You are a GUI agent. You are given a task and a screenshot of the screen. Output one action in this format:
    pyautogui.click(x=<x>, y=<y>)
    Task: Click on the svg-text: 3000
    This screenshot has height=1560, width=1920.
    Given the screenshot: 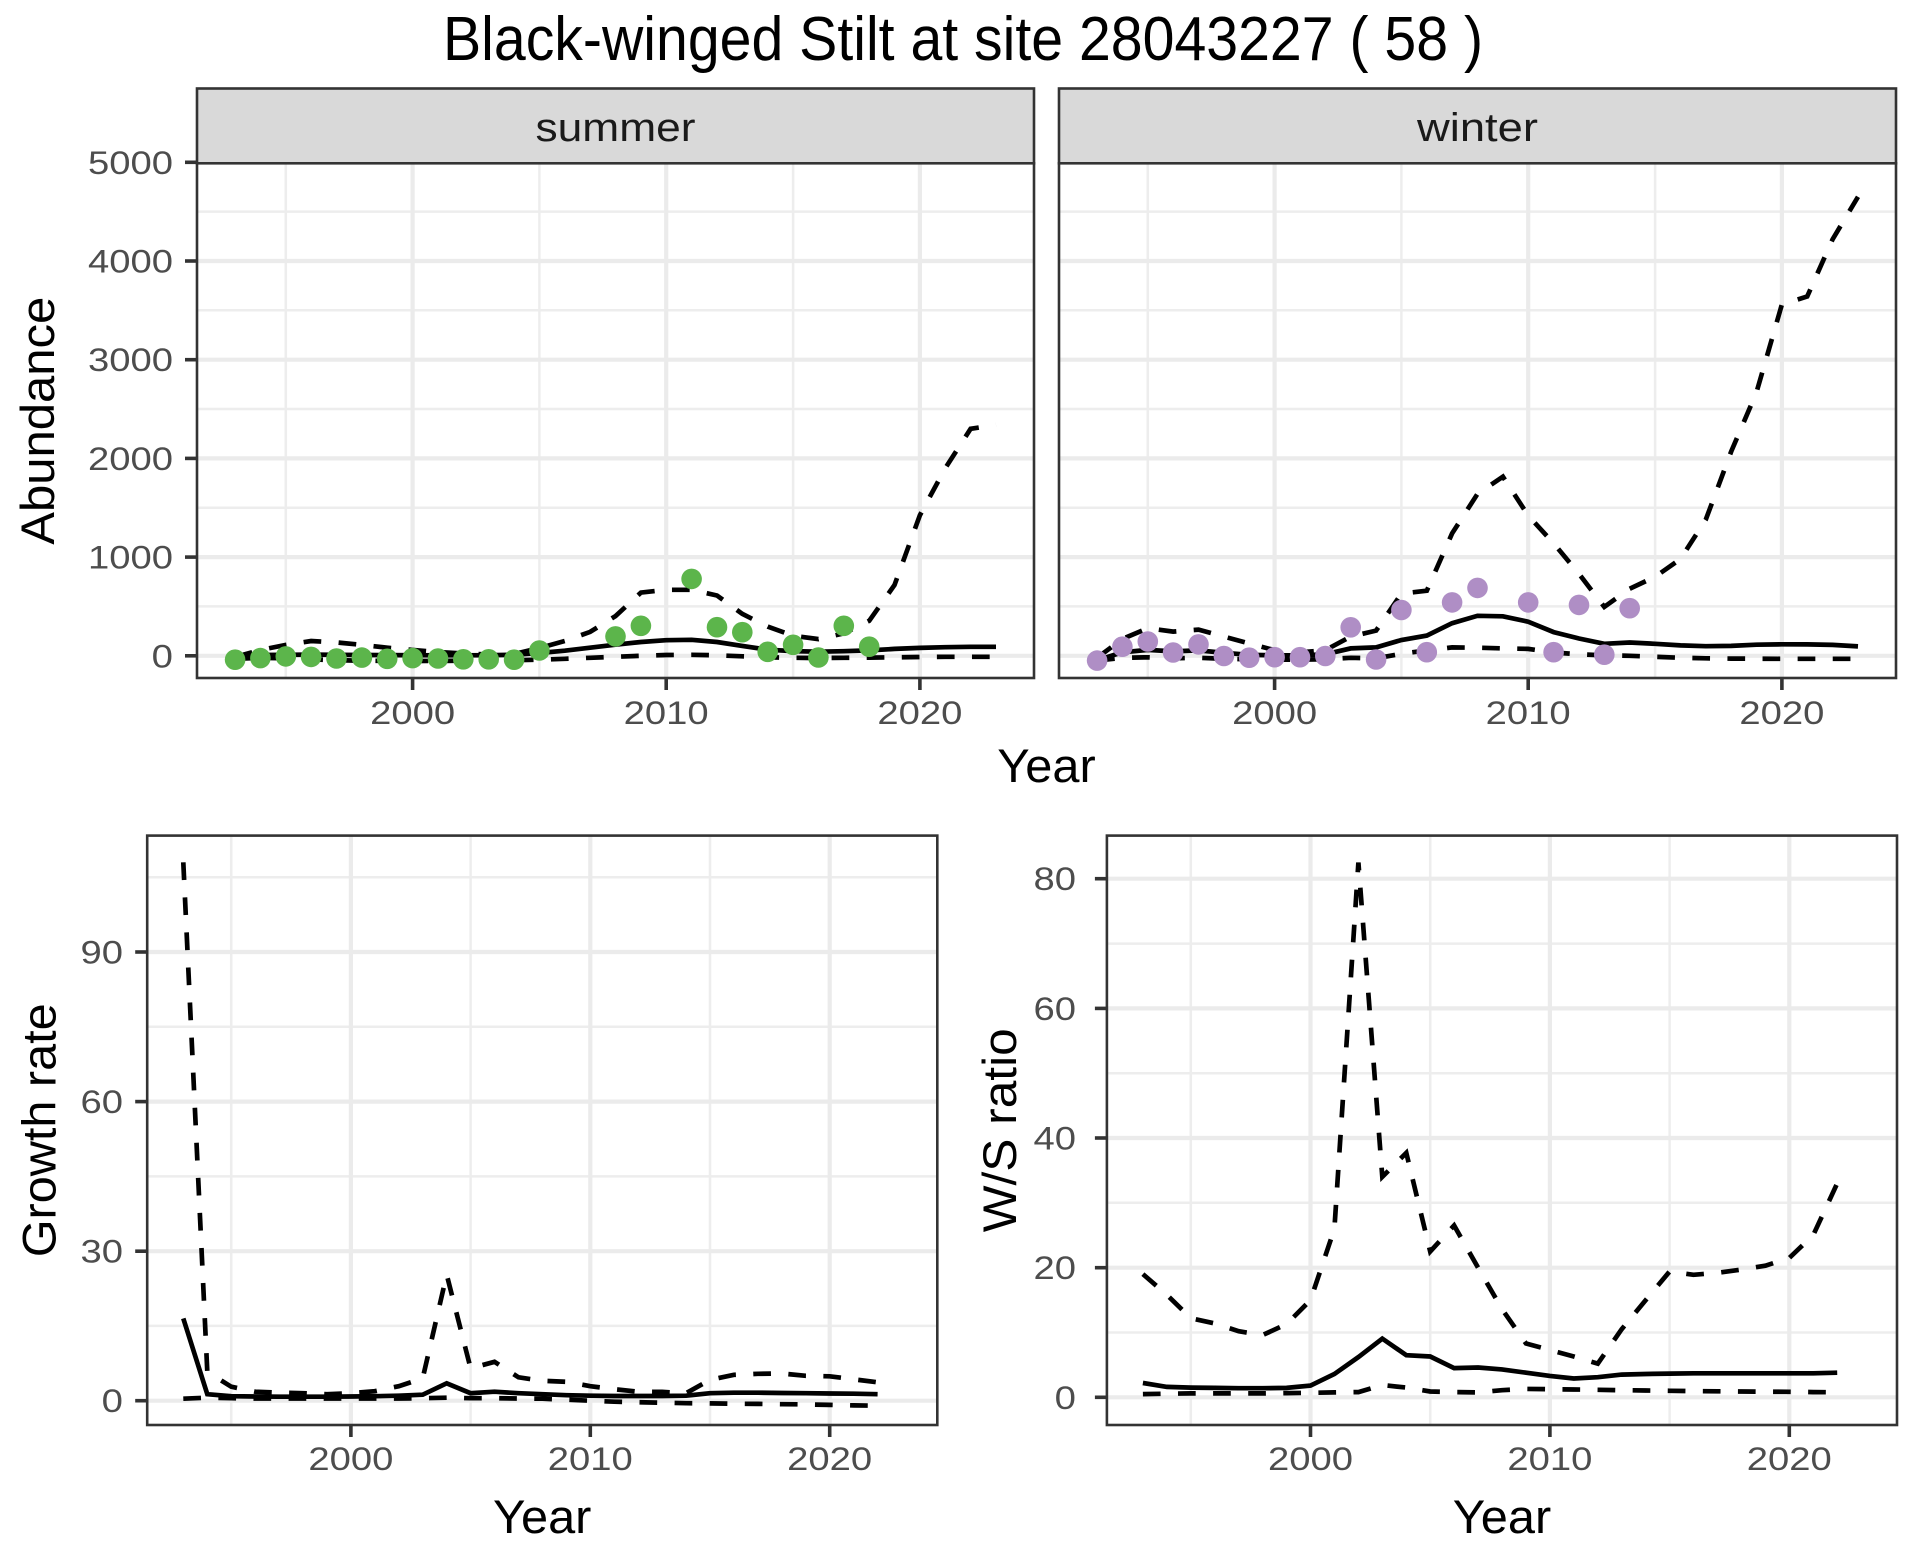 What is the action you would take?
    pyautogui.click(x=130, y=360)
    